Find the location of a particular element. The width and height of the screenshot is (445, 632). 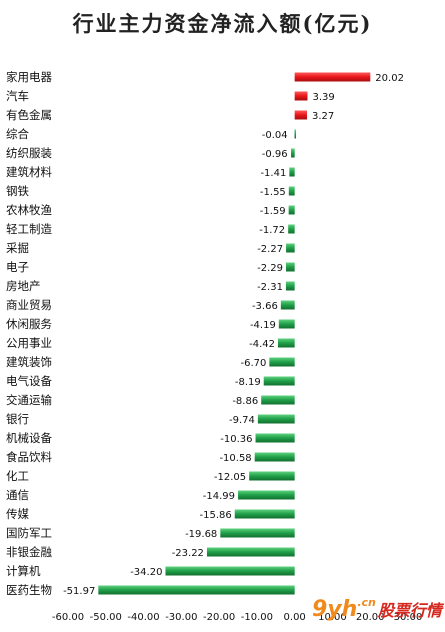

category-label: 化工 is located at coordinates (17, 476).